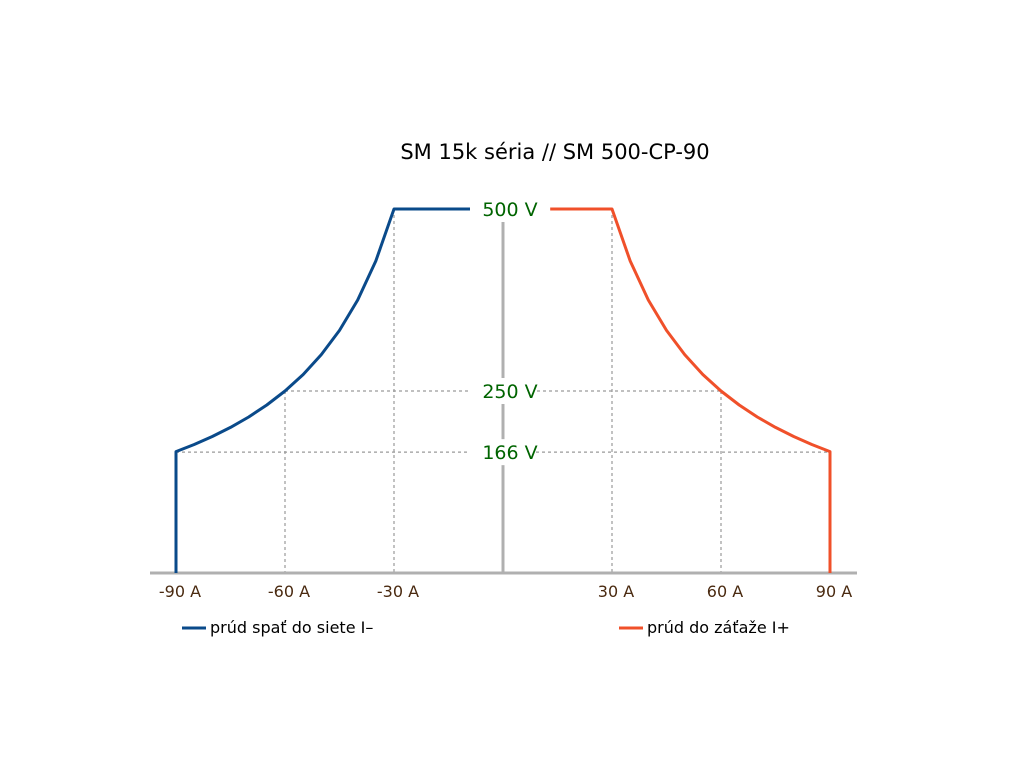  What do you see at coordinates (509, 210) in the screenshot?
I see `y-tick-label: 500 V` at bounding box center [509, 210].